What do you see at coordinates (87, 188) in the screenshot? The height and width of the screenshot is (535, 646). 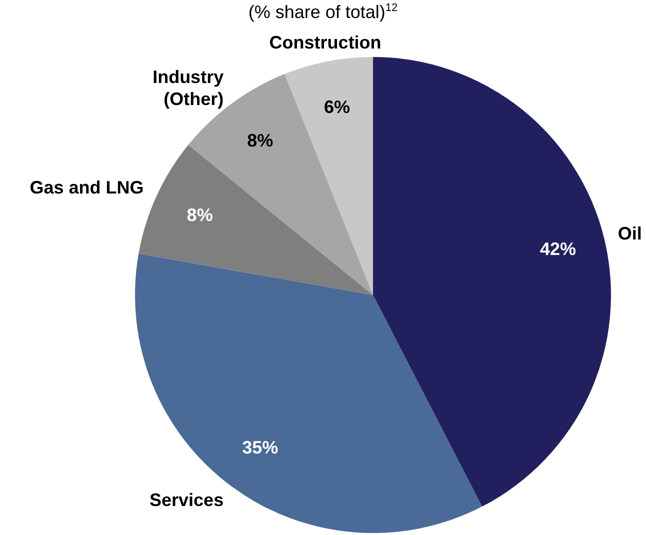 I see `slice-label: Gas and LNG` at bounding box center [87, 188].